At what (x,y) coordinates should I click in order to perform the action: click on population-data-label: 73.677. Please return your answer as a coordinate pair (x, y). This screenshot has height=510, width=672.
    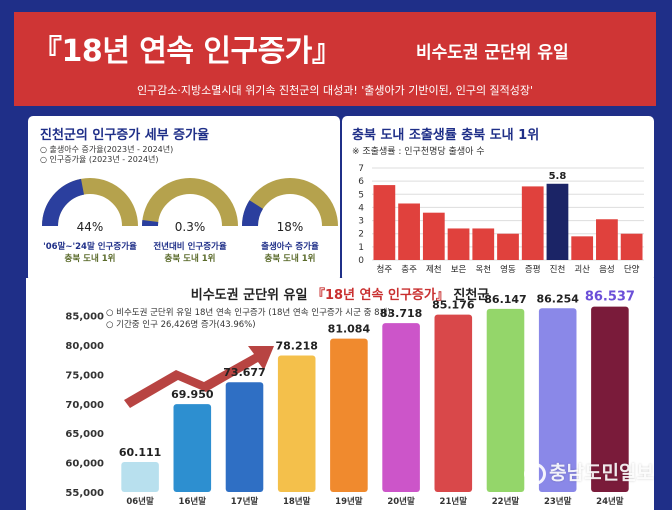
    Looking at the image, I should click on (244, 372).